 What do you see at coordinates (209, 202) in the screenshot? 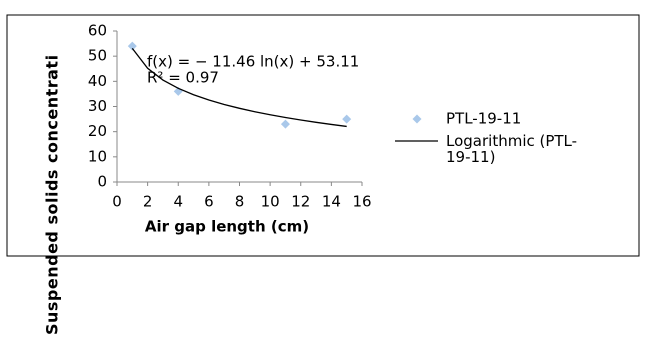
I see `x-tick-label: 6` at bounding box center [209, 202].